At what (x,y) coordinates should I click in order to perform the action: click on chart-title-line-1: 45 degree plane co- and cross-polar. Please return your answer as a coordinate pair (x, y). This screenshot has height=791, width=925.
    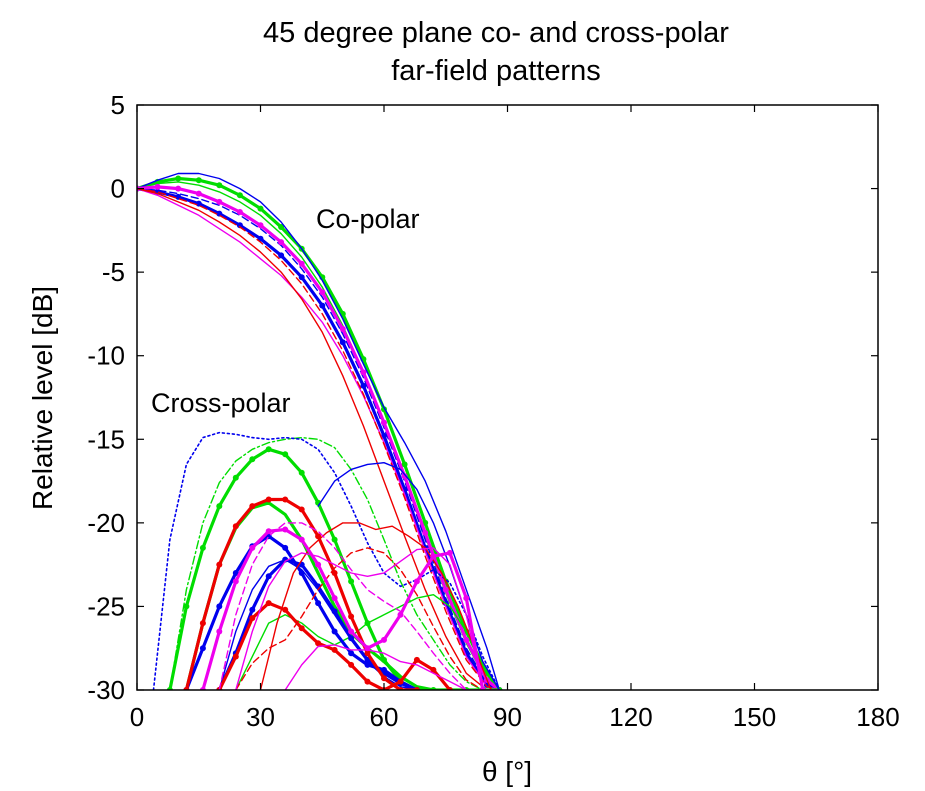
    Looking at the image, I should click on (496, 33).